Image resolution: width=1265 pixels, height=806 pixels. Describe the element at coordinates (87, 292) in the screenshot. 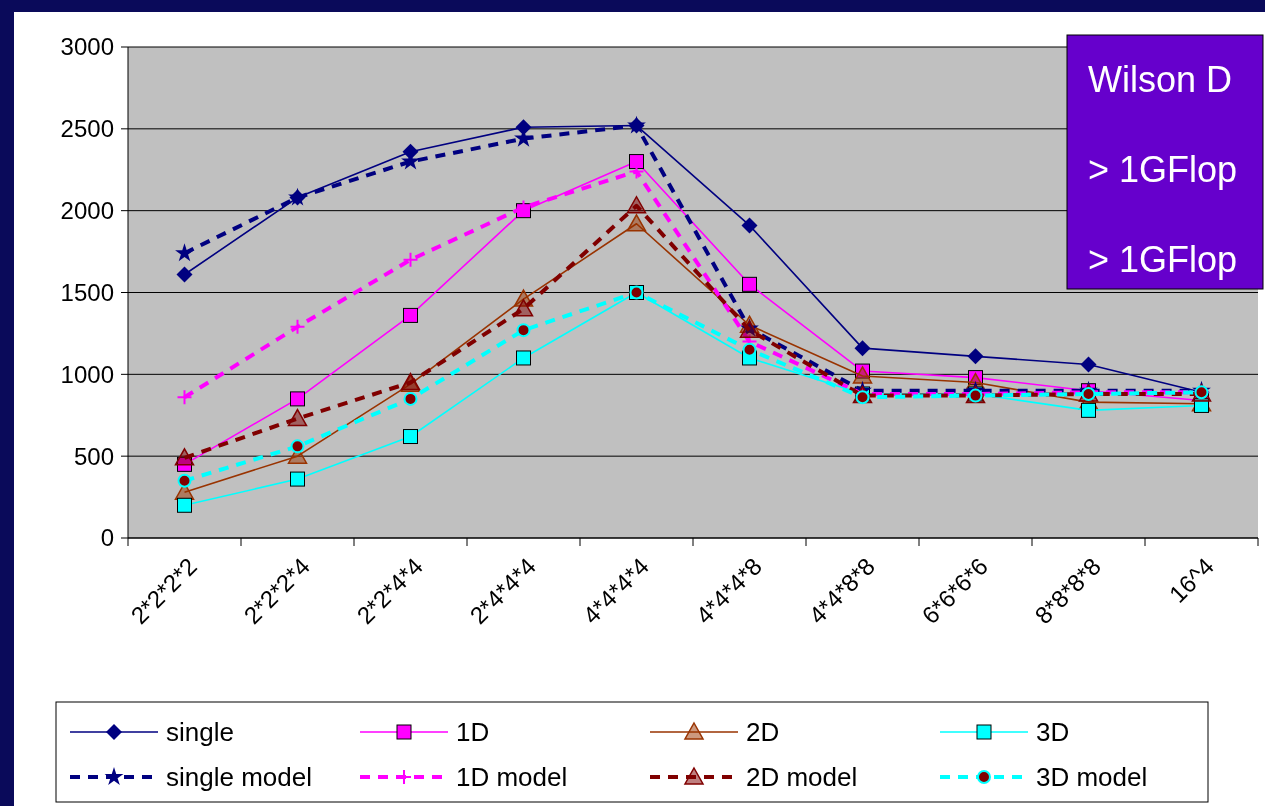

I see `y-tick-label: 1500` at that location.